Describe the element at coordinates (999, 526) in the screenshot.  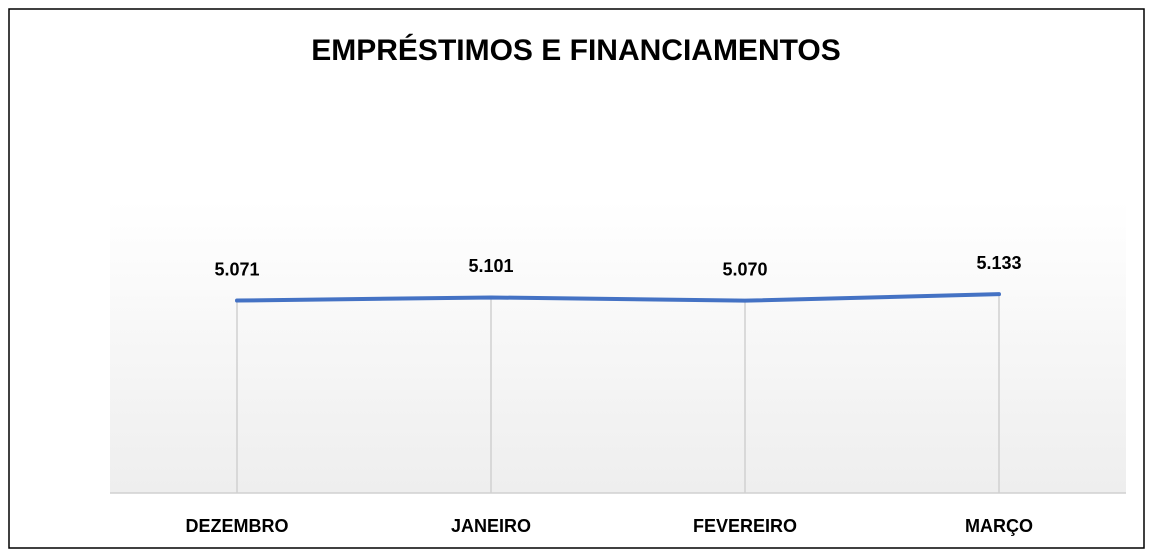
I see `x-tick-label: MARÇO` at that location.